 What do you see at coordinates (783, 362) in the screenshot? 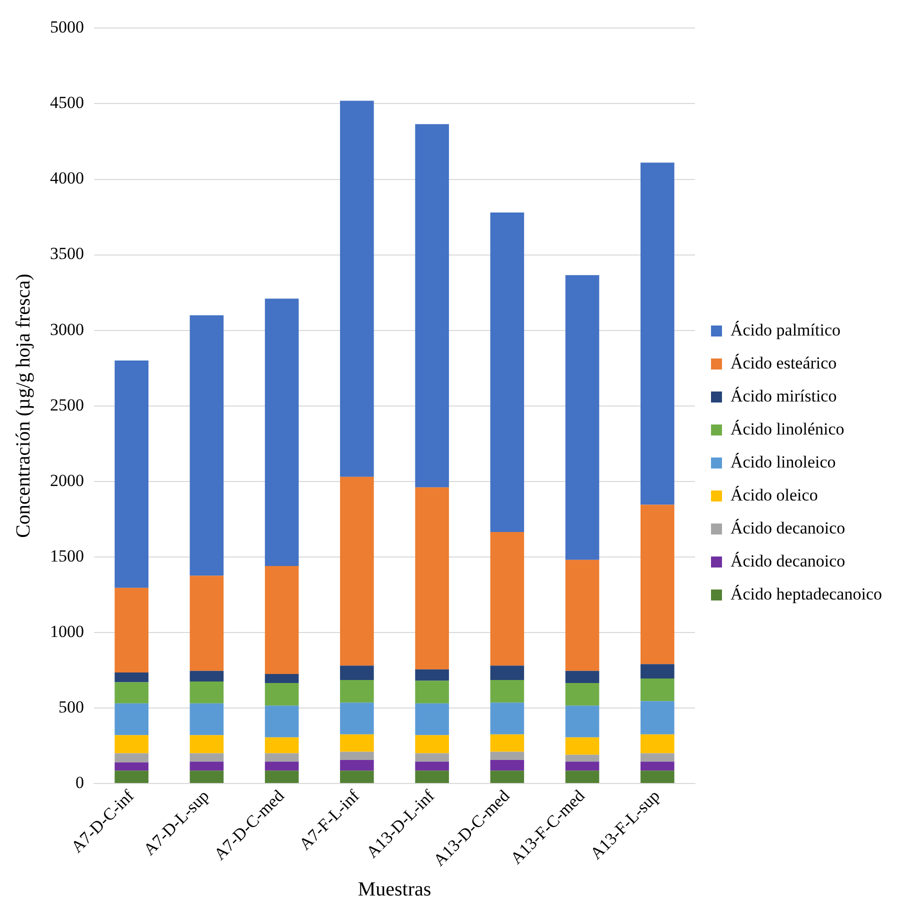
I see `legend-label: Ácido esteárico` at bounding box center [783, 362].